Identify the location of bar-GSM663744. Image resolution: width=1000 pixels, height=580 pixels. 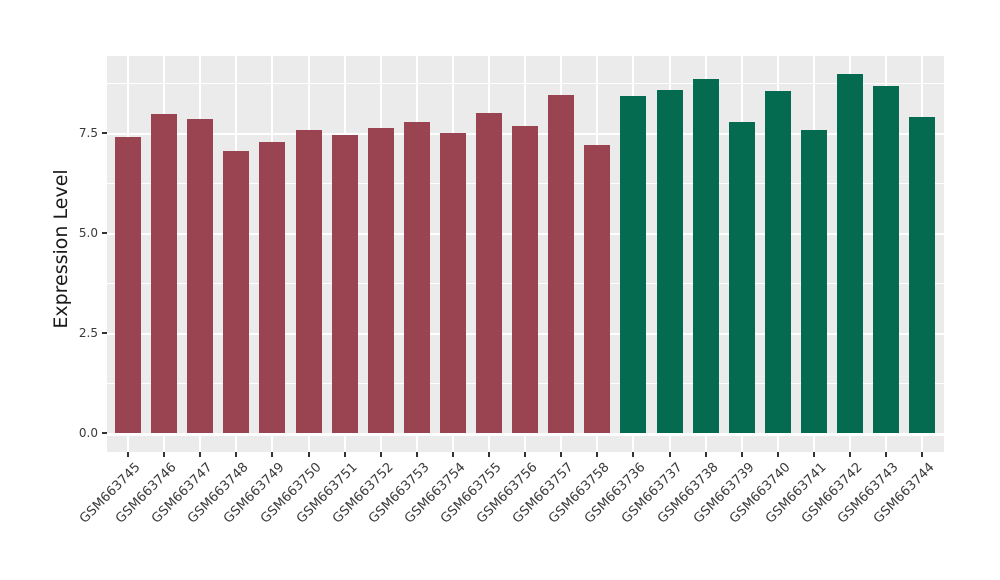
(922, 274).